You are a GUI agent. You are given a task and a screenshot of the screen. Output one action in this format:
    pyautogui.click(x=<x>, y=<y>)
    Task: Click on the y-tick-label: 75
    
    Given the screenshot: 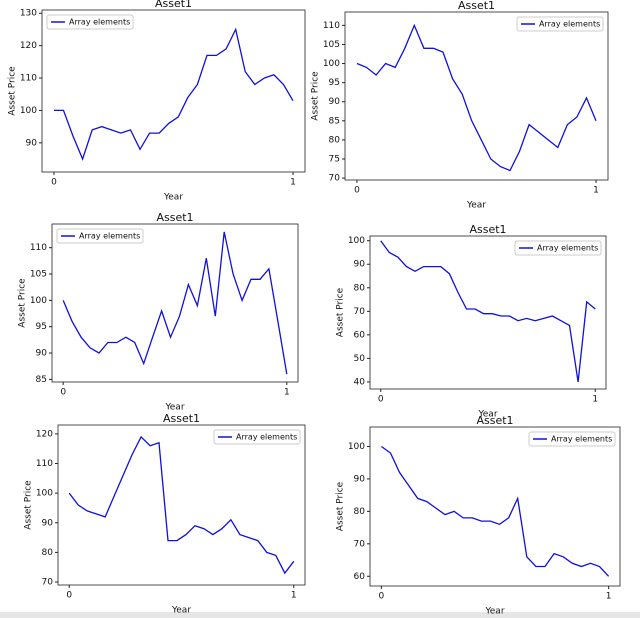 What is the action you would take?
    pyautogui.click(x=334, y=160)
    